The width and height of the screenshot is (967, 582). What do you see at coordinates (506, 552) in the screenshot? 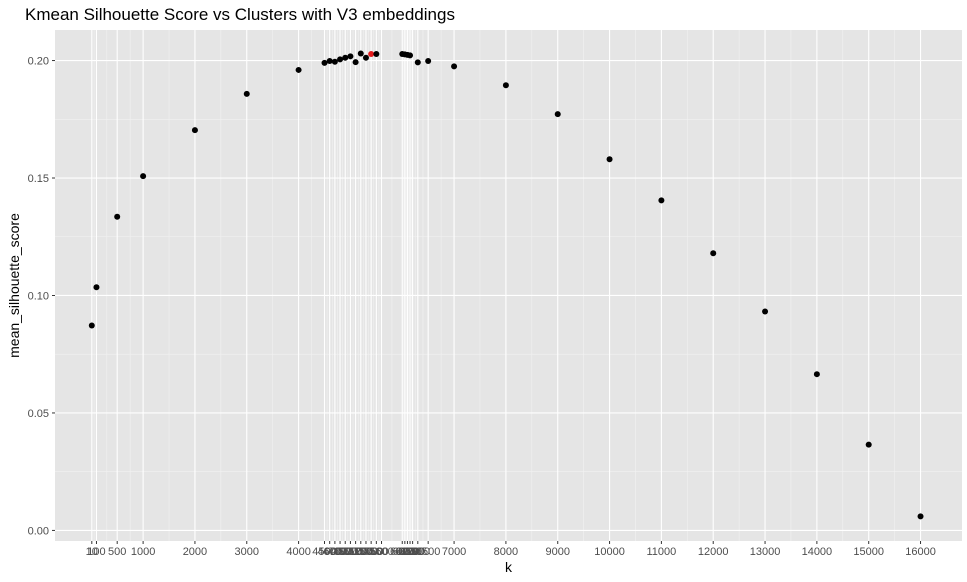
I see `x-tick-label: 8000` at bounding box center [506, 552].